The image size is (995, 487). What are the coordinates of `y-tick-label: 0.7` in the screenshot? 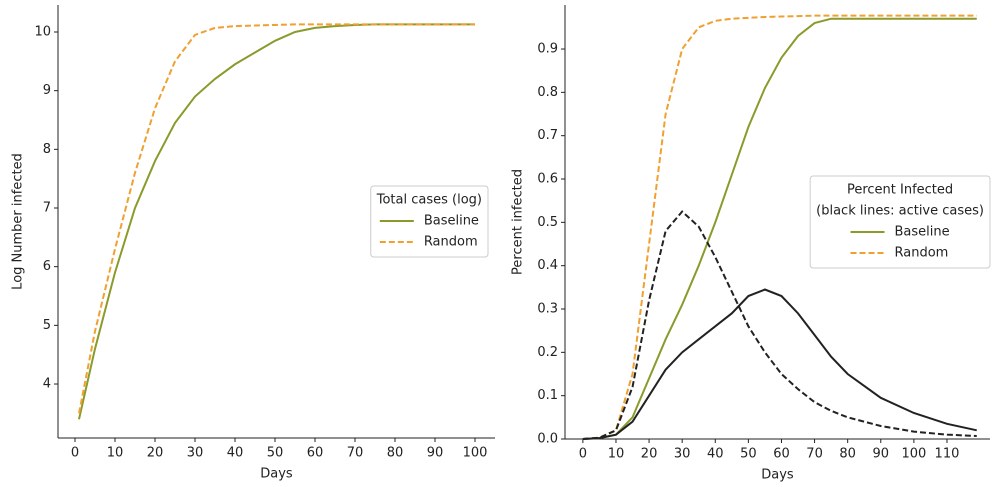 It's located at (547, 135).